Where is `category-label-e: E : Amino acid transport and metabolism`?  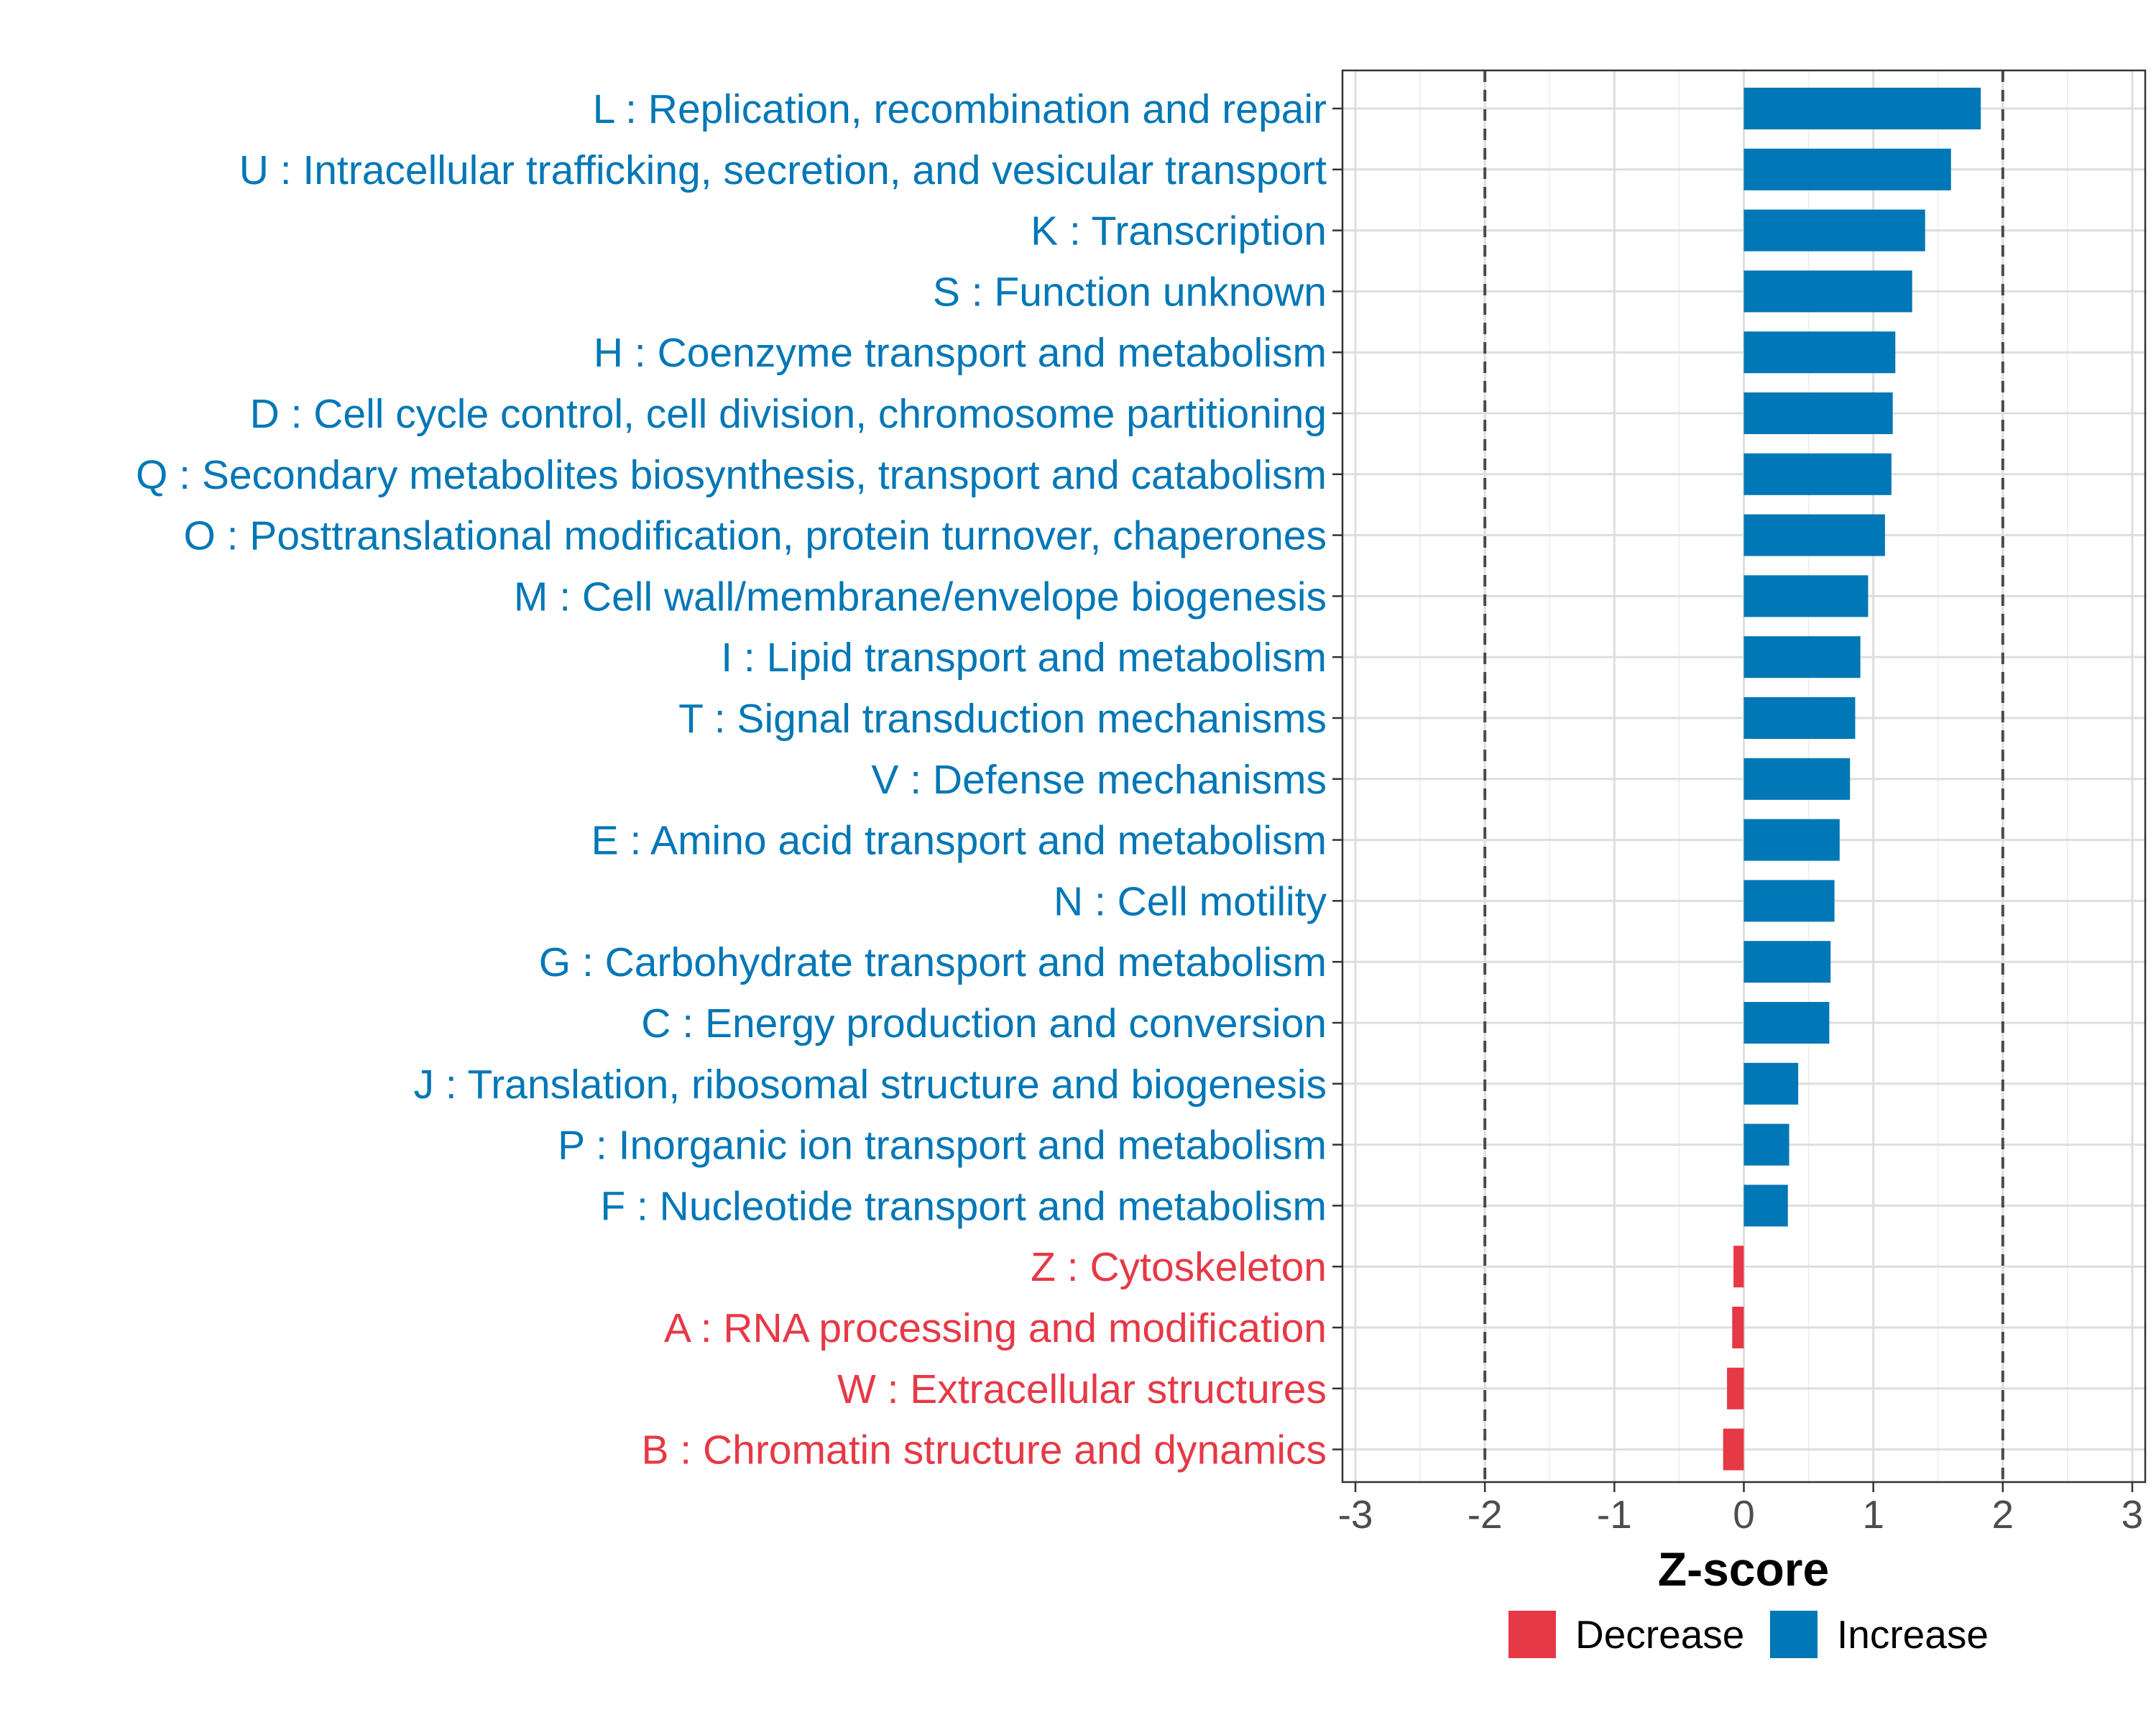
category-label-e: E : Amino acid transport and metabolism is located at coordinates (959, 841).